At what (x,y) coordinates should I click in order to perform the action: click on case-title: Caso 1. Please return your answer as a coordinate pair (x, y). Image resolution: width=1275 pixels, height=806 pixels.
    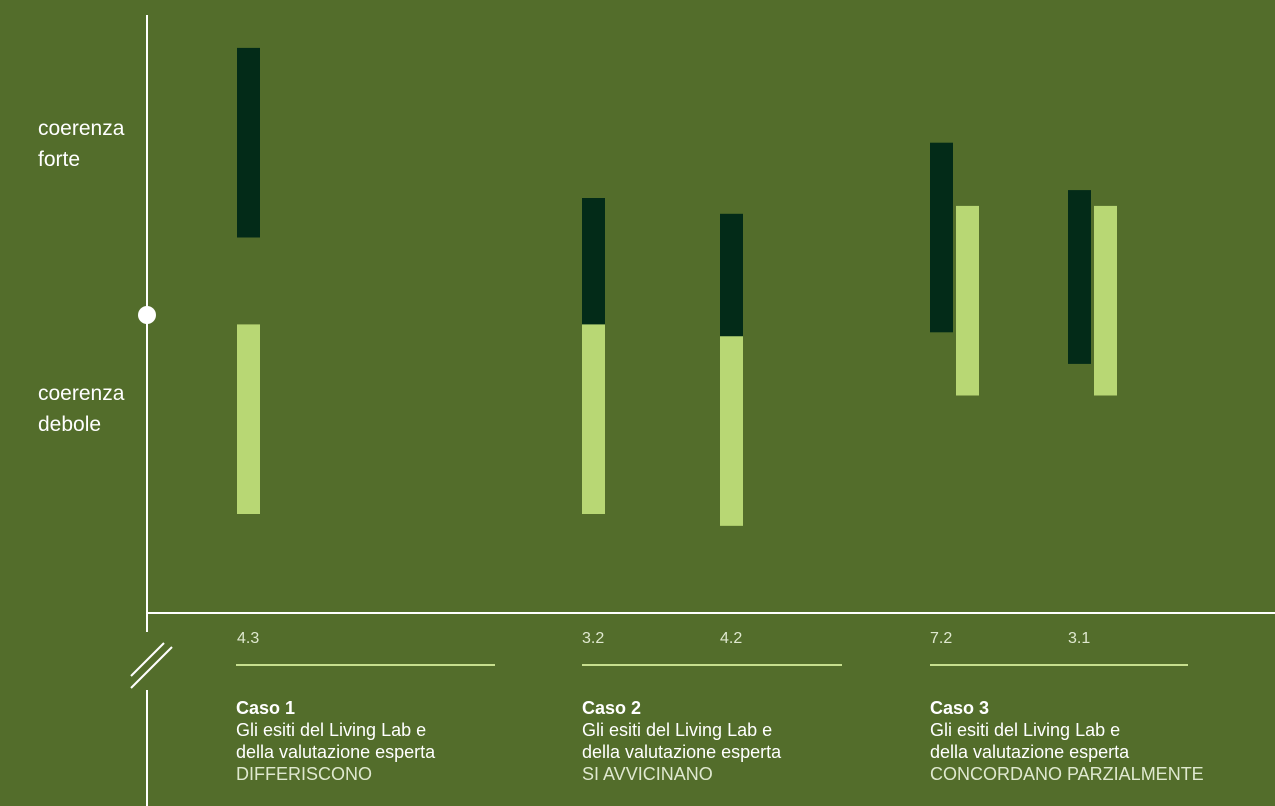
    Looking at the image, I should click on (266, 708).